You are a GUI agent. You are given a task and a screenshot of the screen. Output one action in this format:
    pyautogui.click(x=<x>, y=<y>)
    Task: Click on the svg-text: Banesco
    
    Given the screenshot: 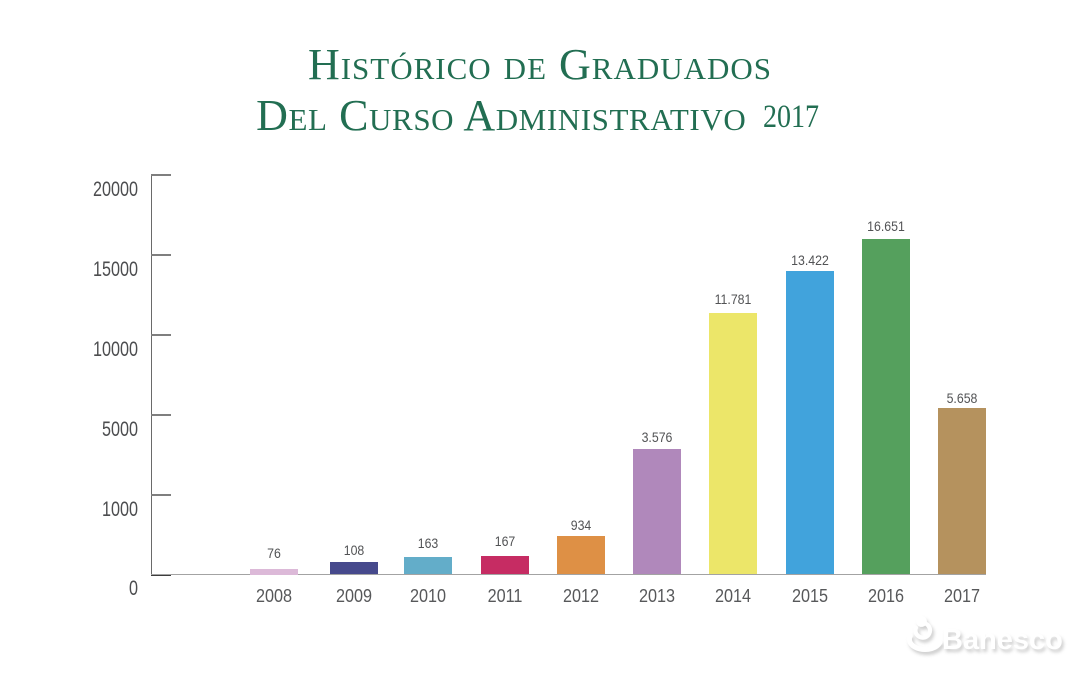 What is the action you would take?
    pyautogui.click(x=1002, y=640)
    